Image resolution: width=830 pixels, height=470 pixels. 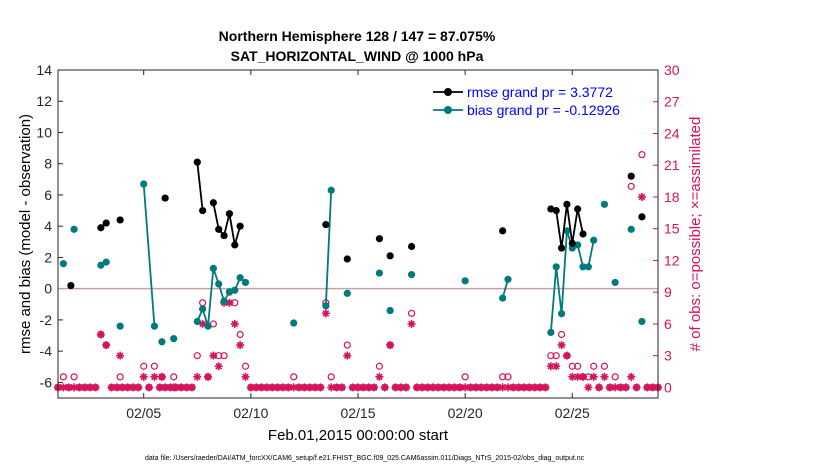 I want to click on x-tick-label: 02/15, so click(x=357, y=413).